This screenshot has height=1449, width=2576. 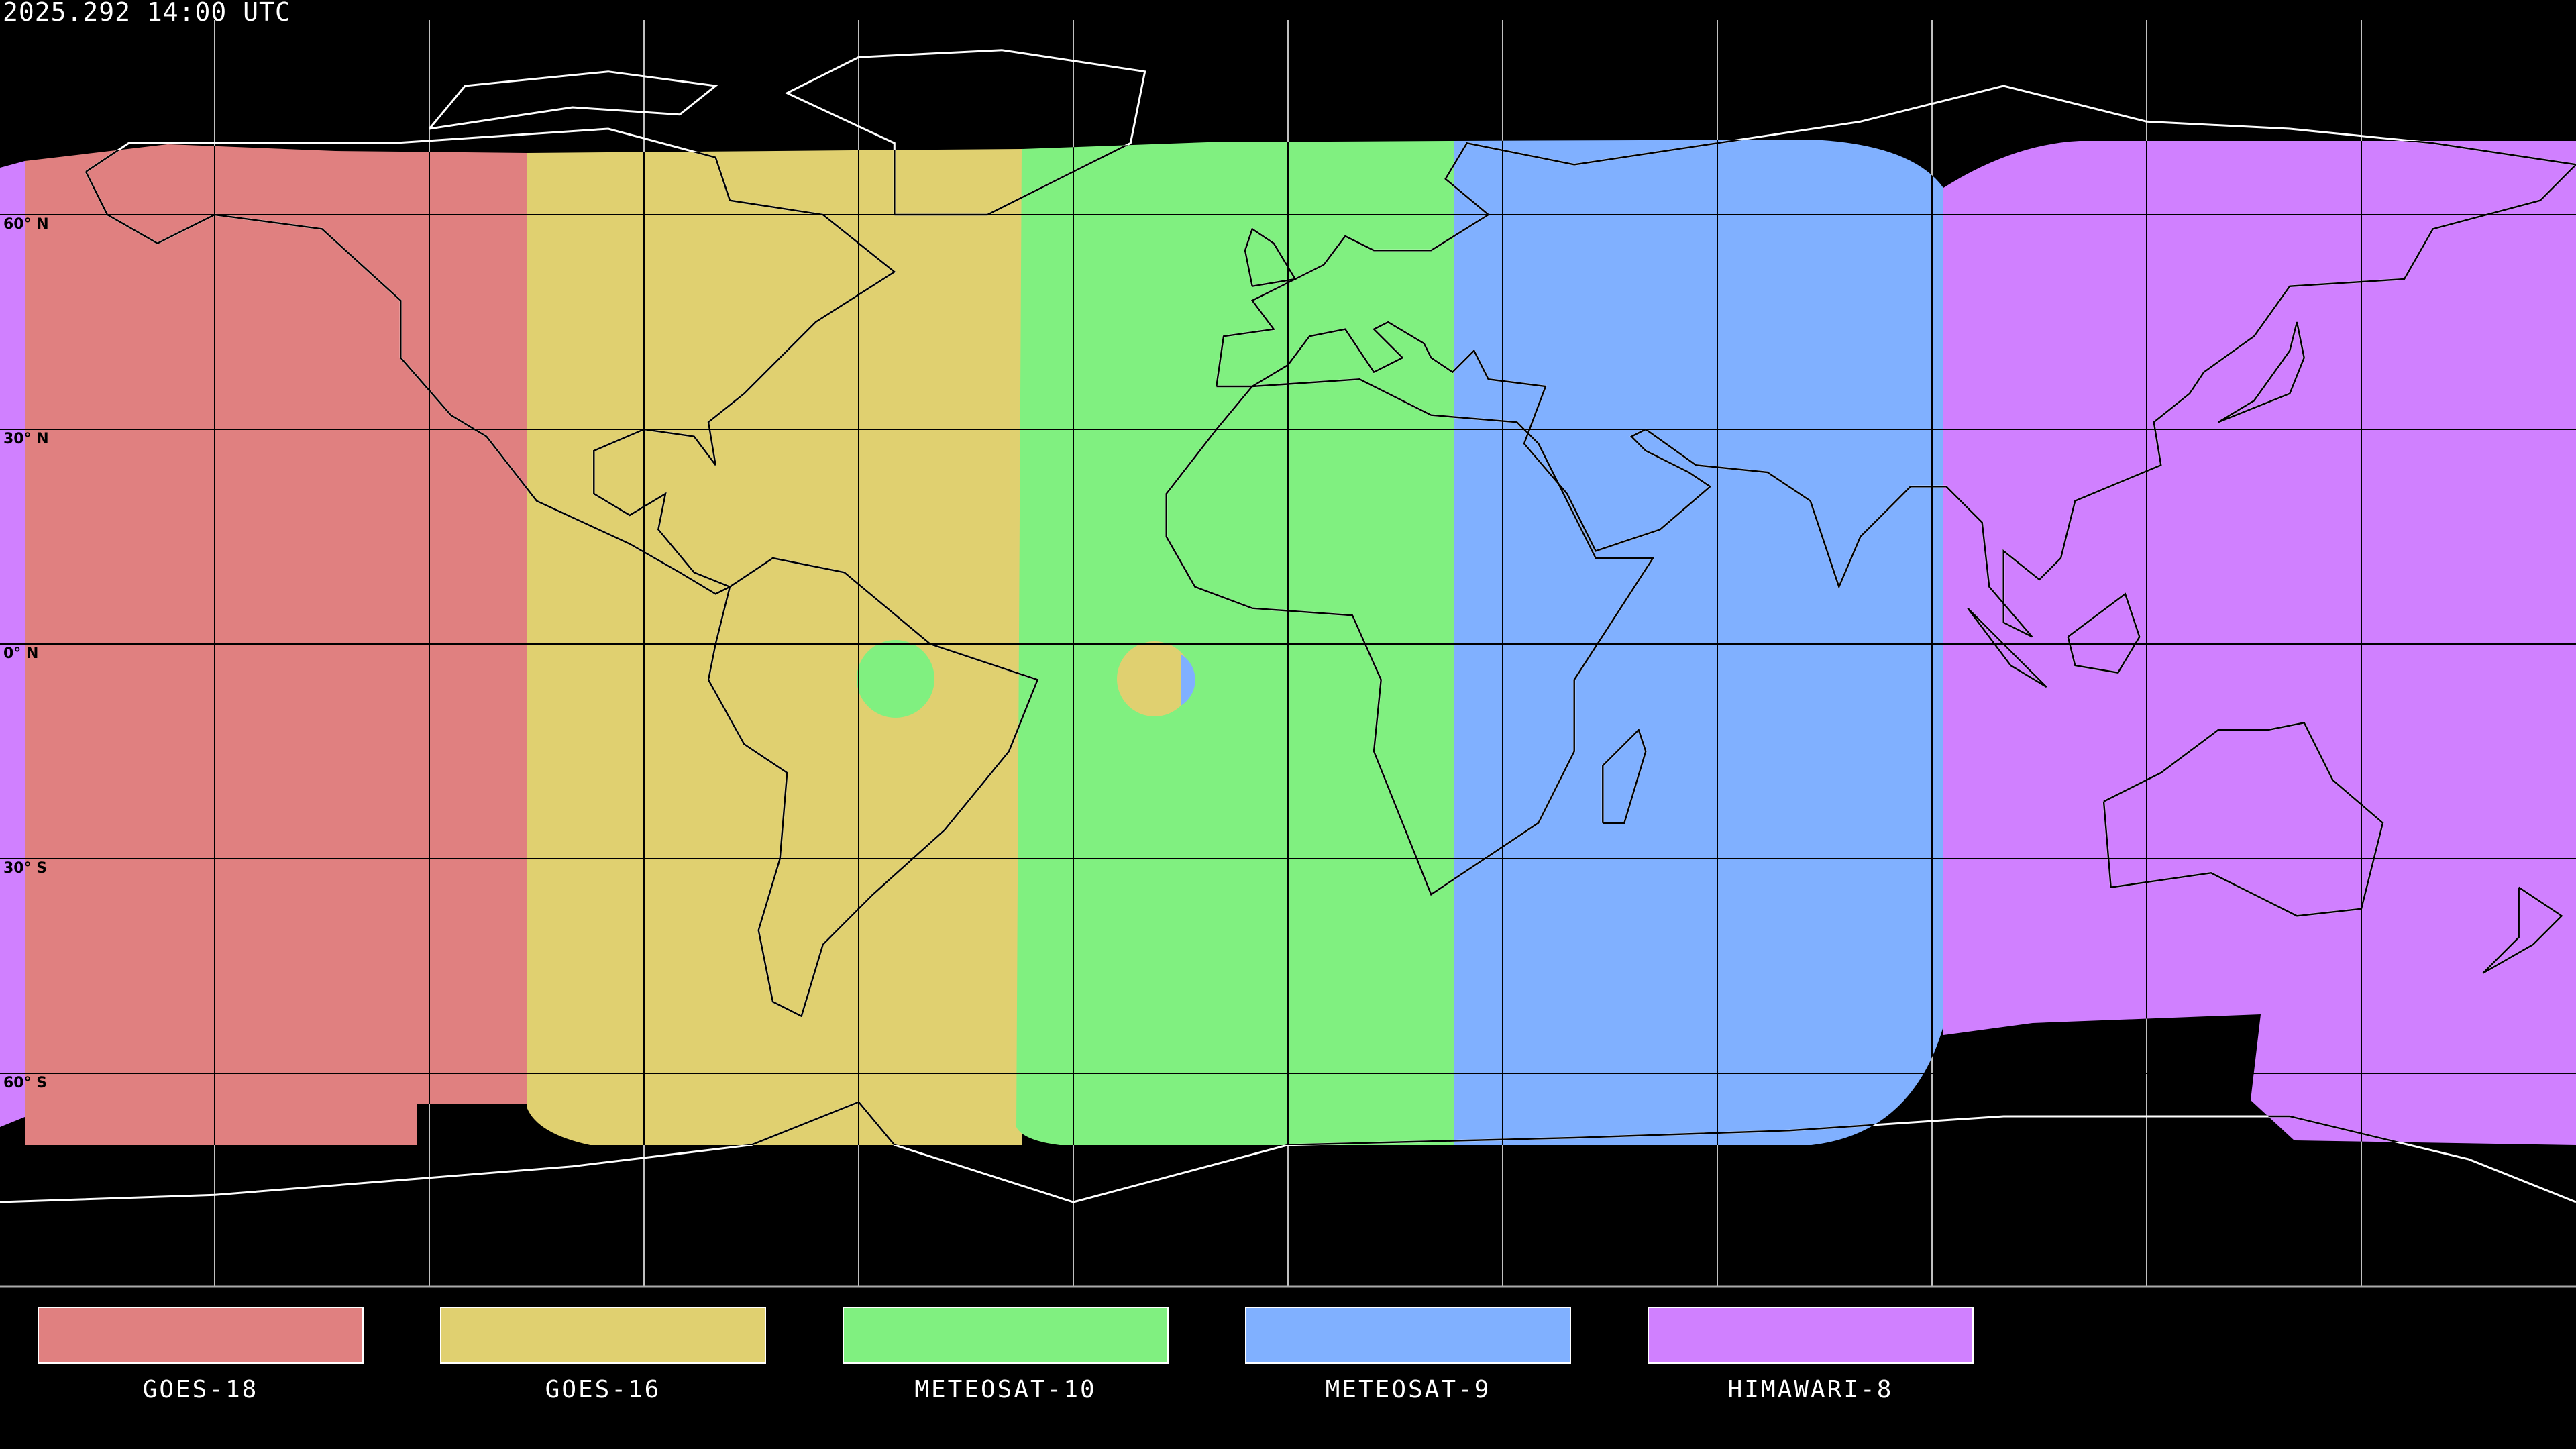 I want to click on coastline-greenland-dark, so click(x=965, y=178).